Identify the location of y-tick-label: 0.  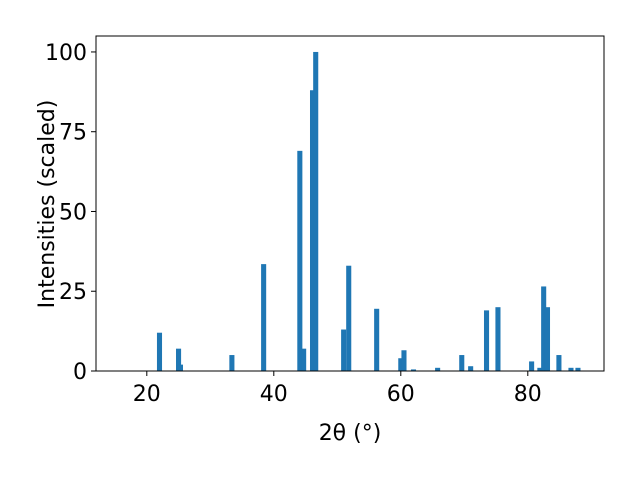
(80, 372).